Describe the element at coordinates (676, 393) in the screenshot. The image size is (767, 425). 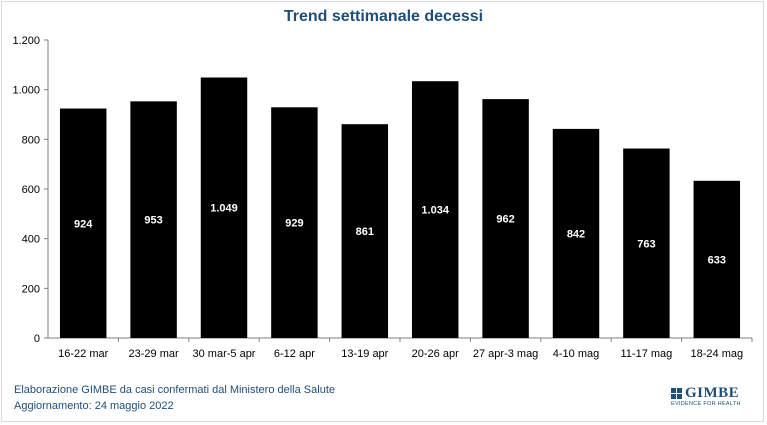
I see `gimbe-grid-icon` at that location.